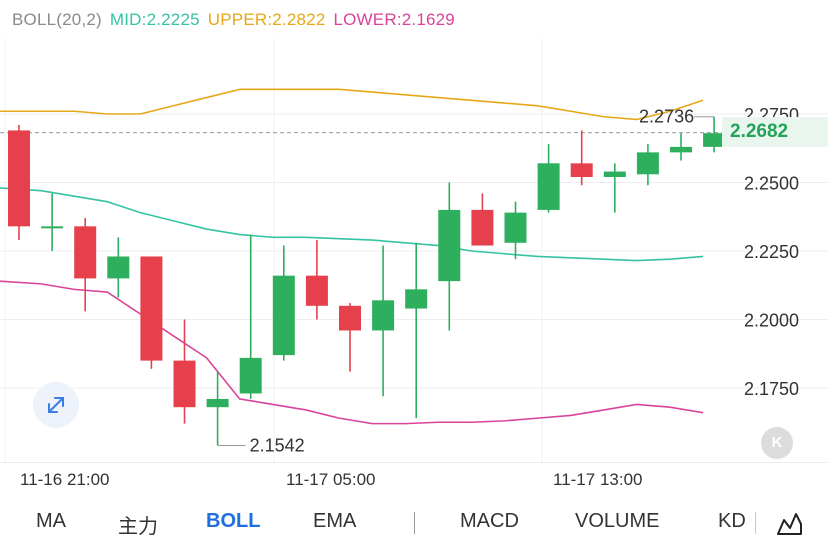 The image size is (828, 550). What do you see at coordinates (51, 521) in the screenshot?
I see `tab-ma: MA` at bounding box center [51, 521].